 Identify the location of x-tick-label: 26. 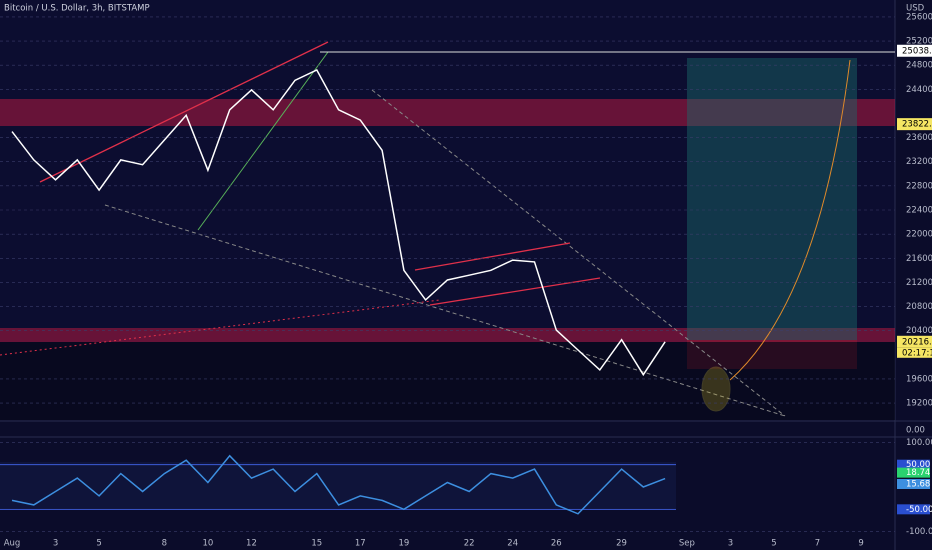
(556, 544).